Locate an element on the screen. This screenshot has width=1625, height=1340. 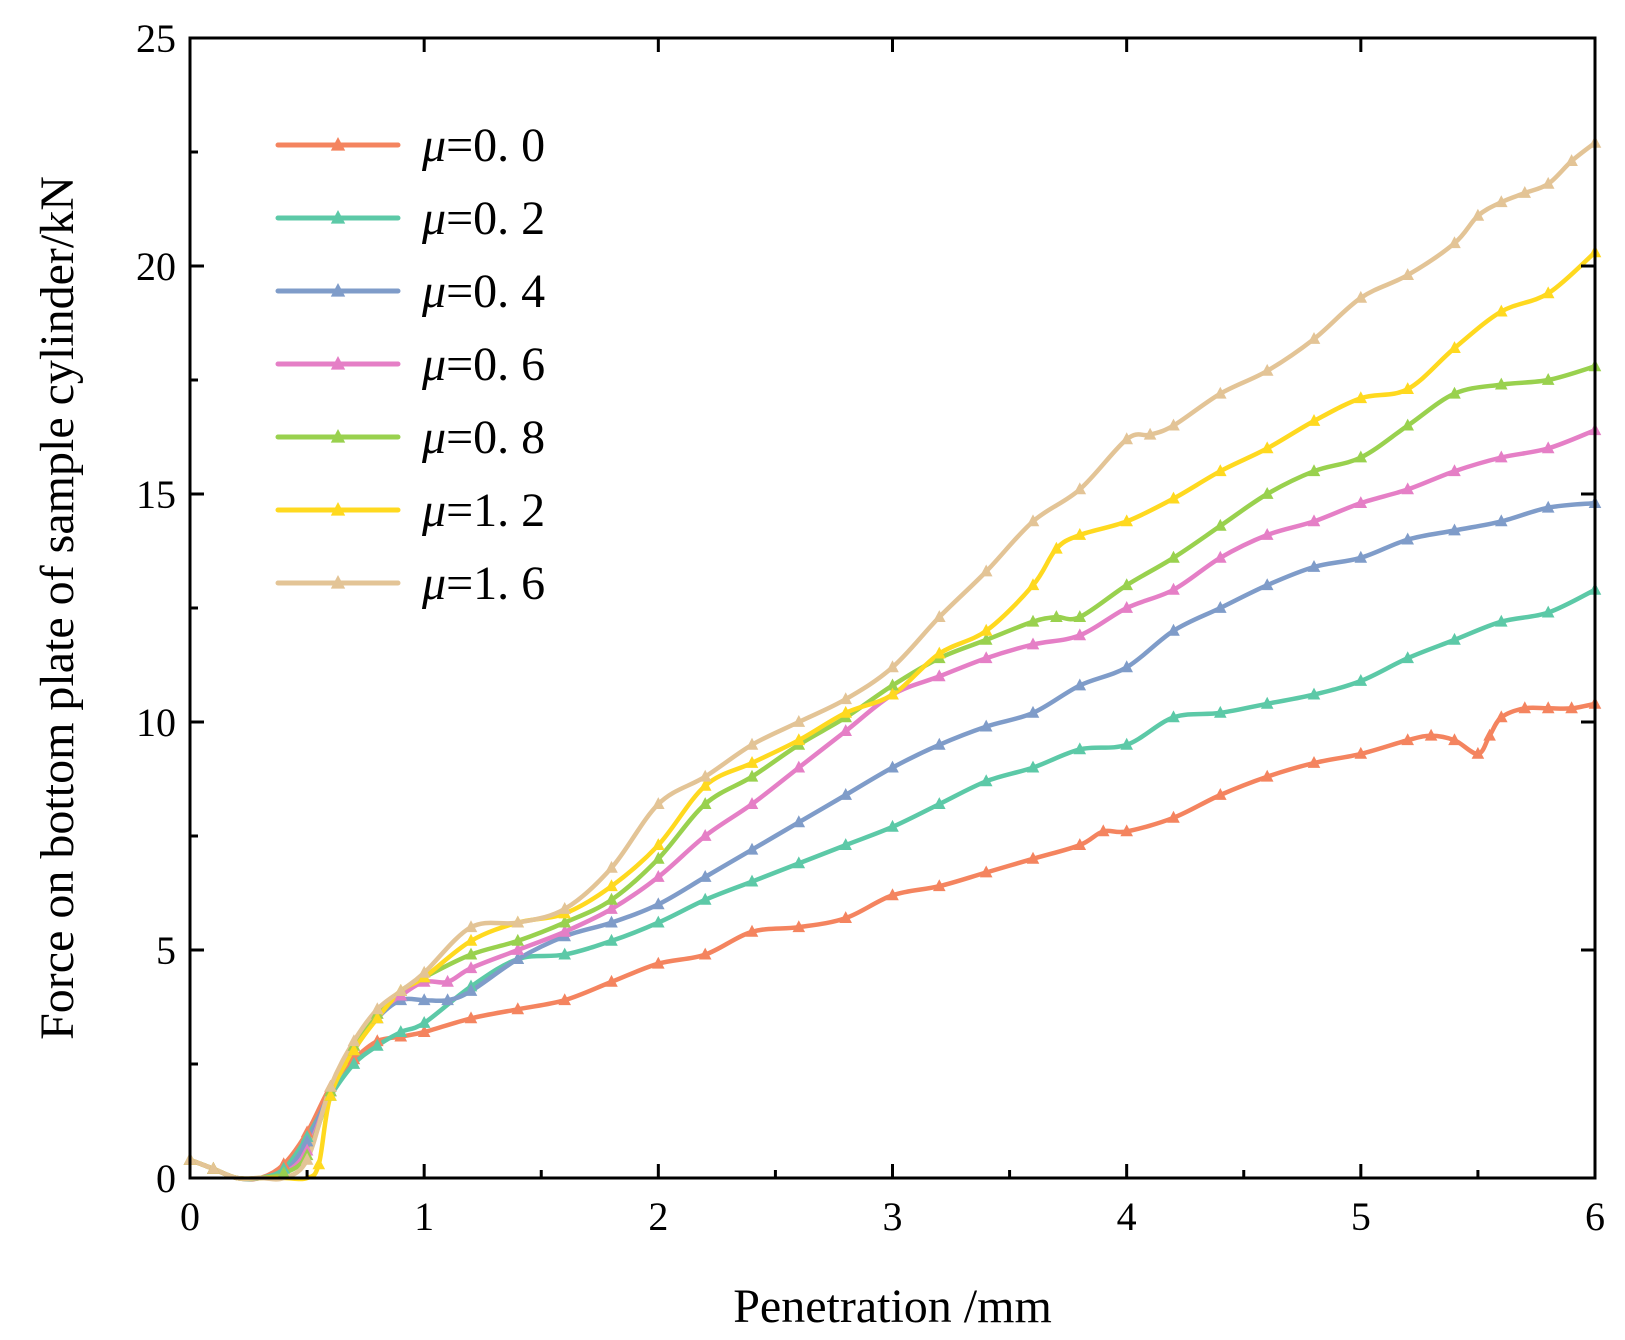
legend-entry: μ=1. 2 is located at coordinates (410, 510).